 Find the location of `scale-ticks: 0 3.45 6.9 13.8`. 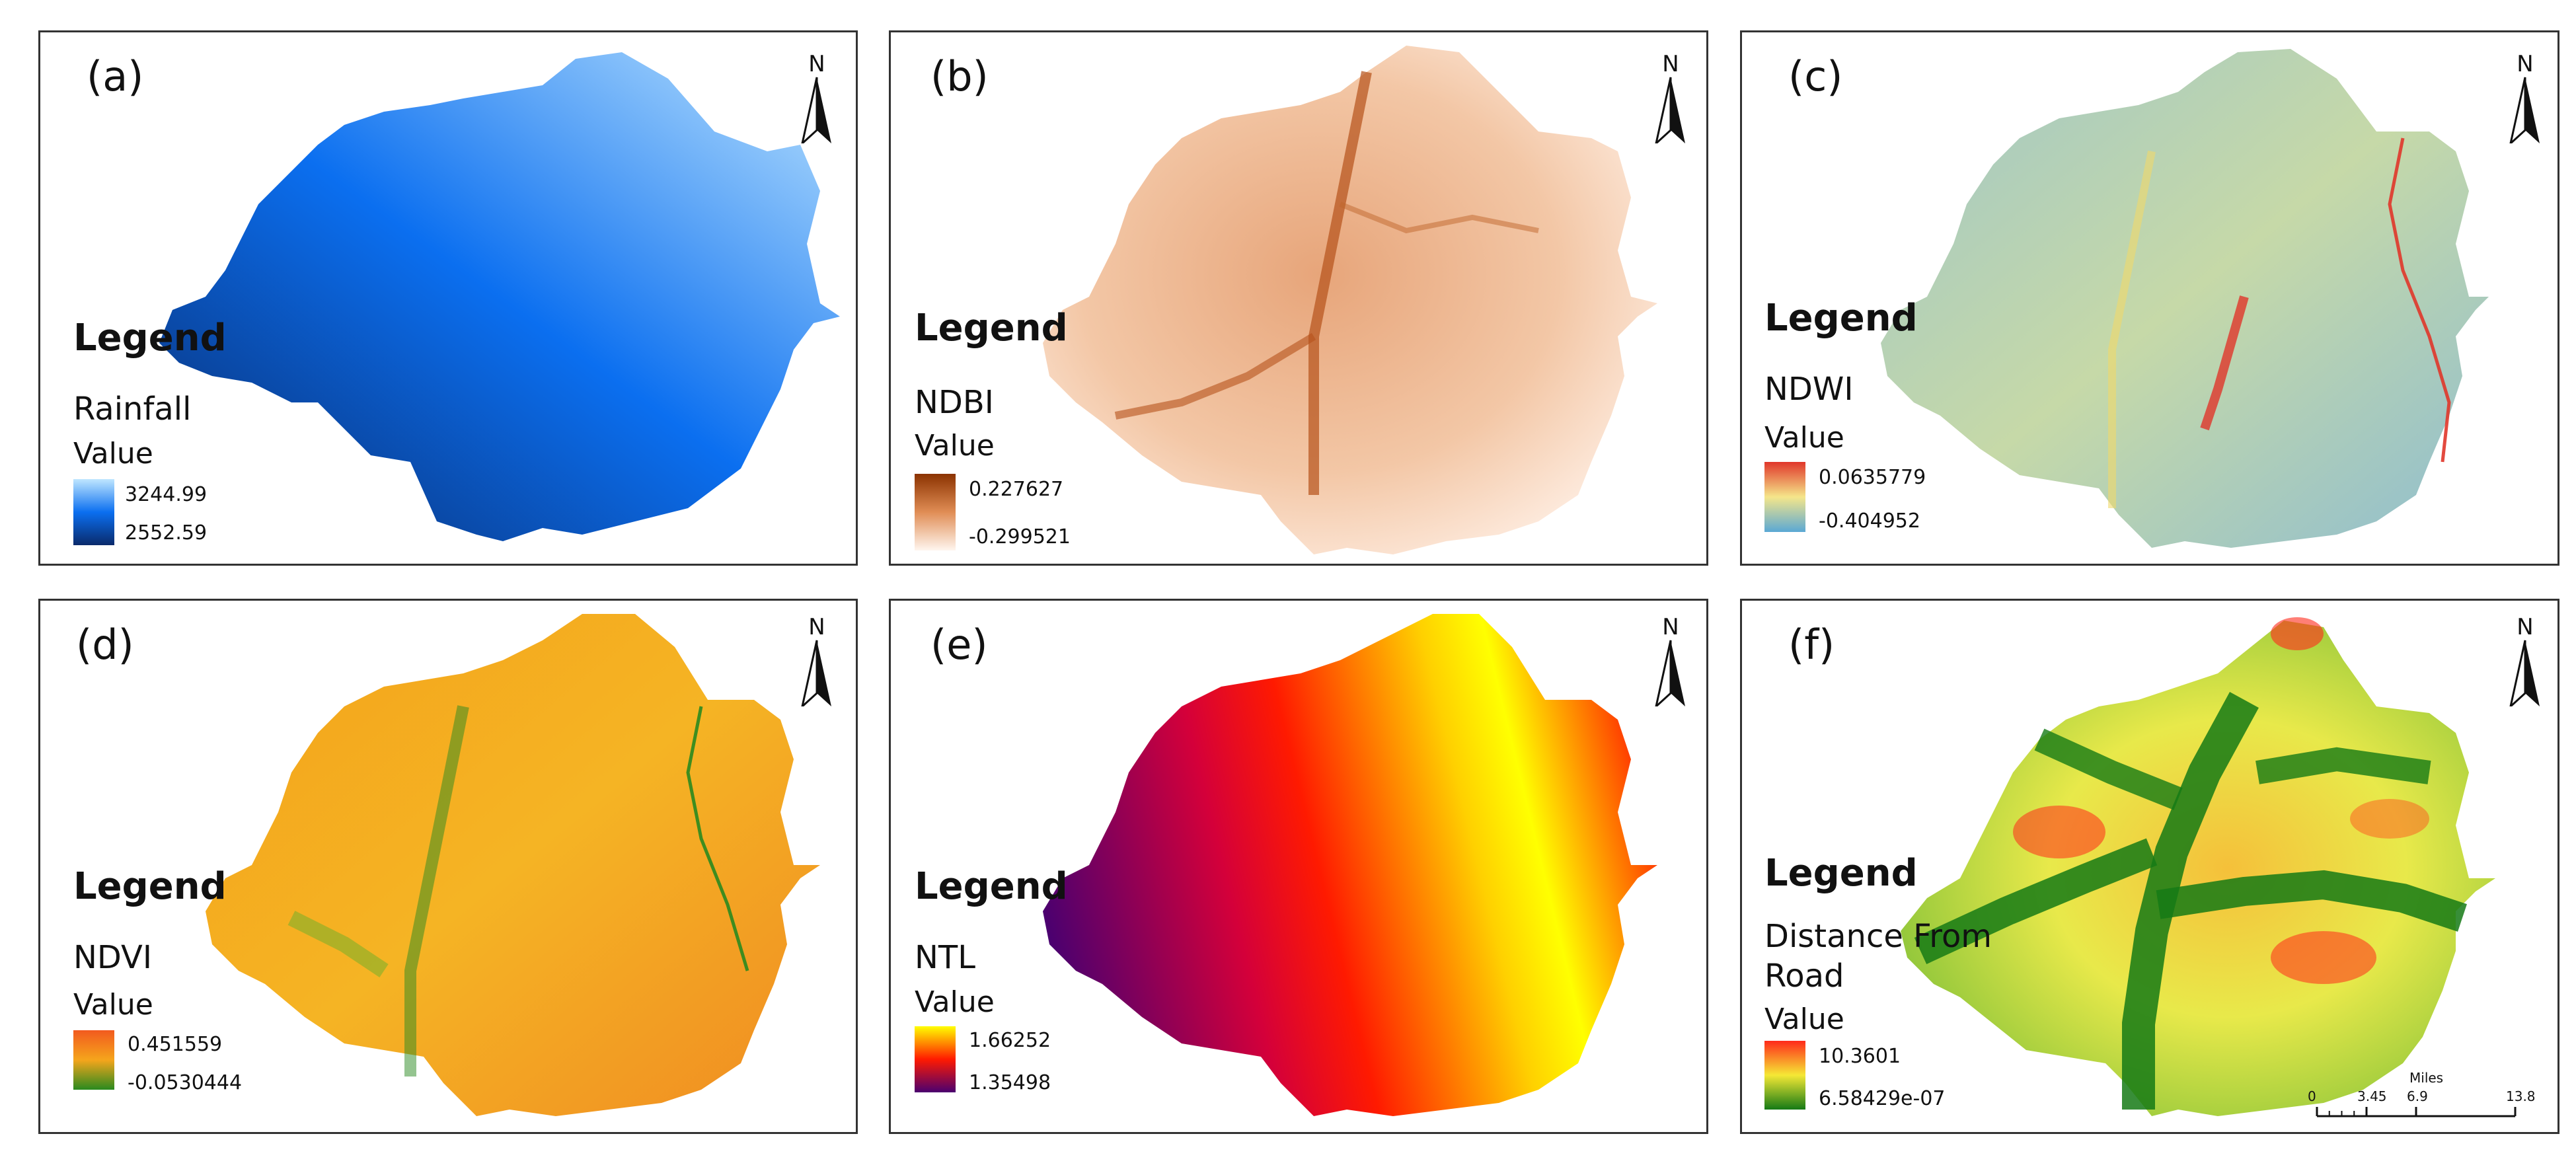

scale-ticks: 0 3.45 6.9 13.8 is located at coordinates (2422, 1096).